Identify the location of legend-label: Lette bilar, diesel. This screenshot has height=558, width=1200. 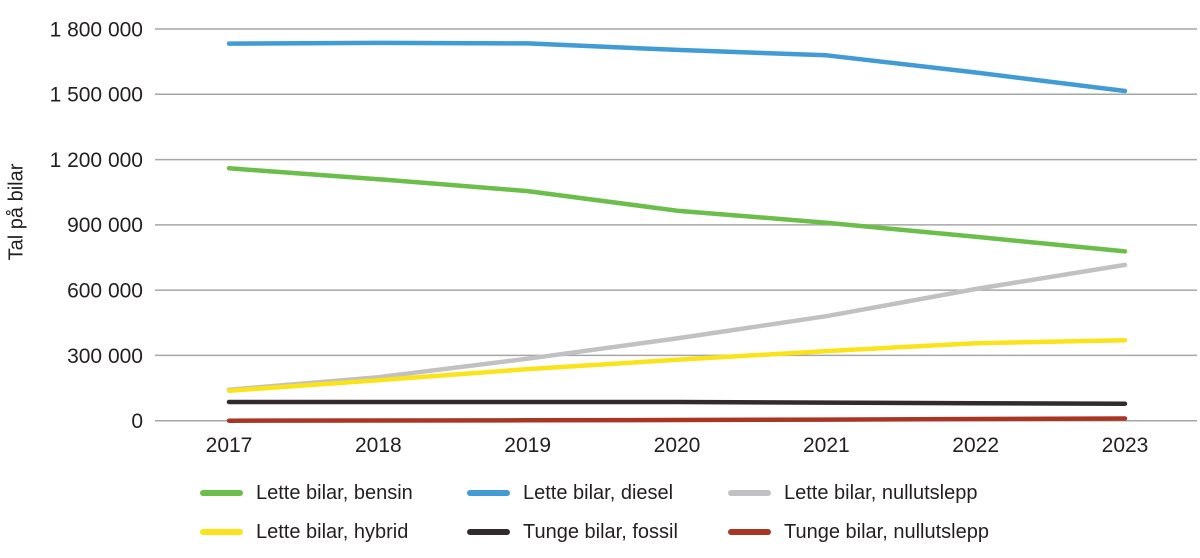
(598, 492).